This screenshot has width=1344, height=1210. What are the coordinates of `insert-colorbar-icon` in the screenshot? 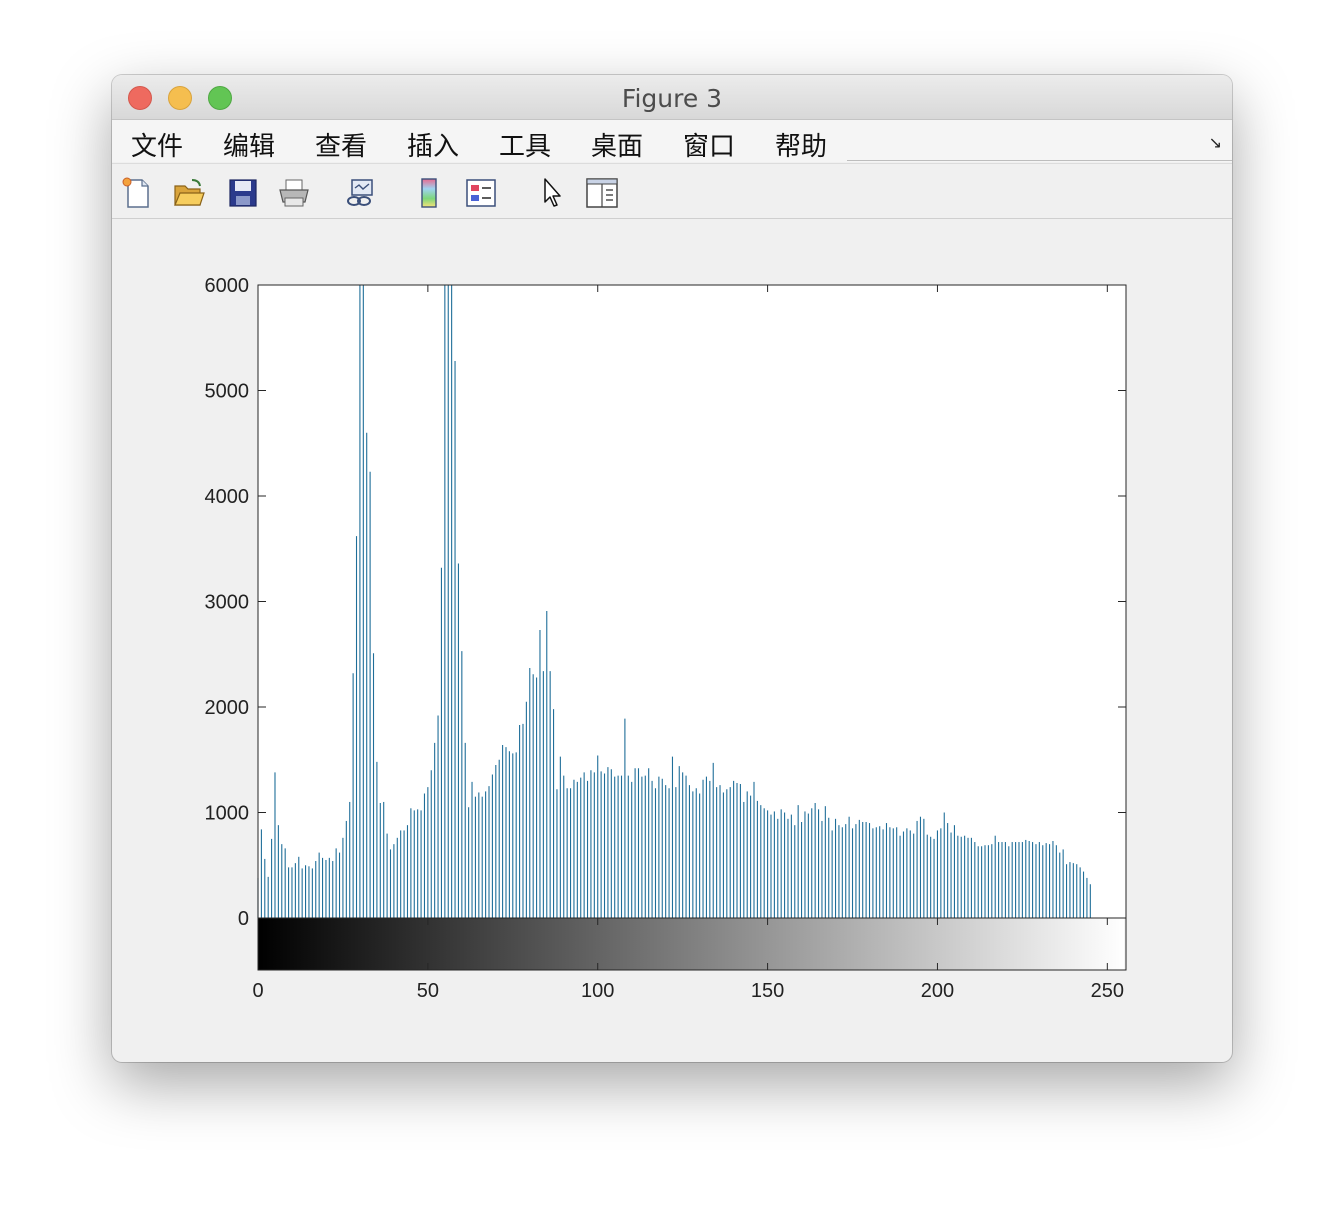 It's located at (429, 193).